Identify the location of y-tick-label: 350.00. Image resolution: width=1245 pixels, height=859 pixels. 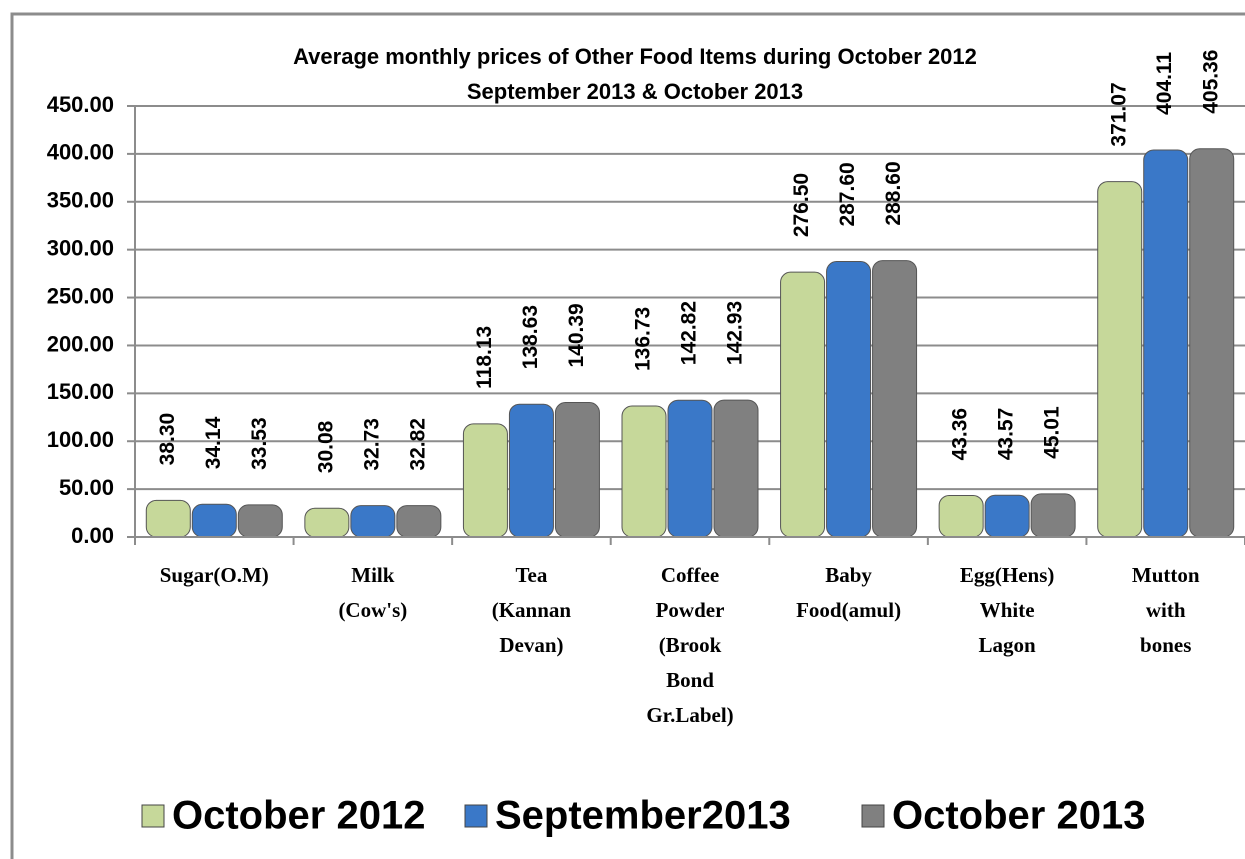
(80, 200).